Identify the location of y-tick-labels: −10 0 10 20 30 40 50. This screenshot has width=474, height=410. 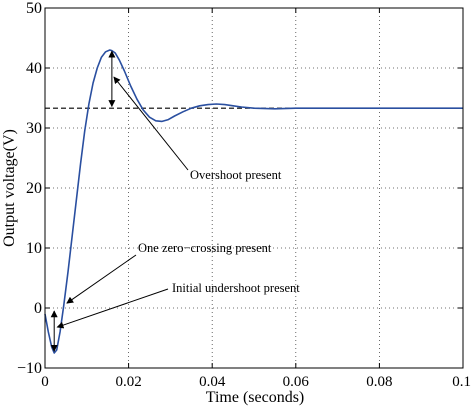
(29, 188).